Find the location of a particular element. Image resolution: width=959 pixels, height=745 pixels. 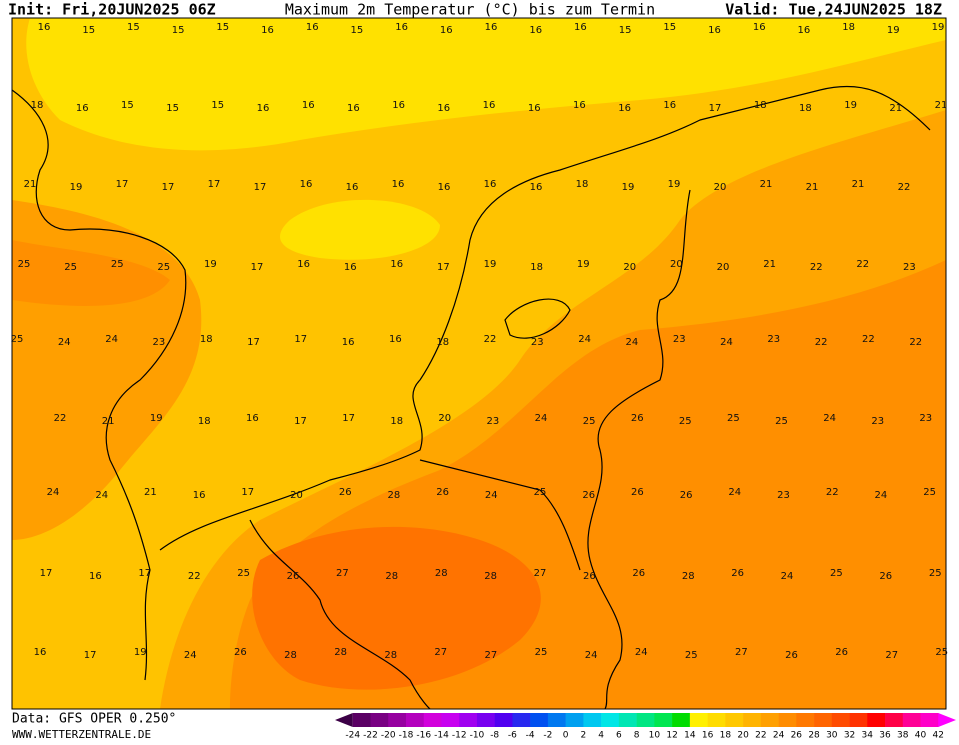

colorbar-tick: 18 is located at coordinates (726, 736).